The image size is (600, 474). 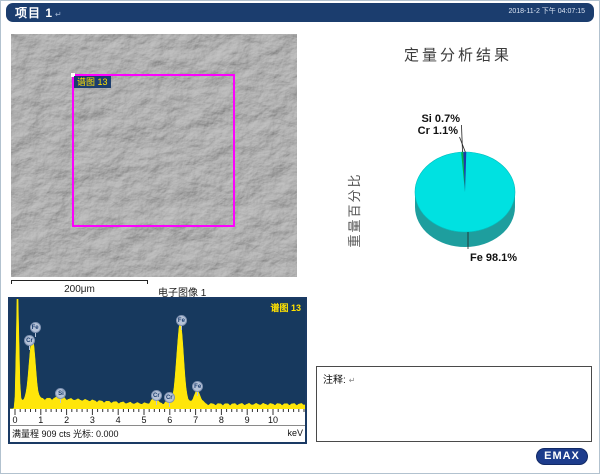 I want to click on x-axis-ticks, so click(x=157, y=412).